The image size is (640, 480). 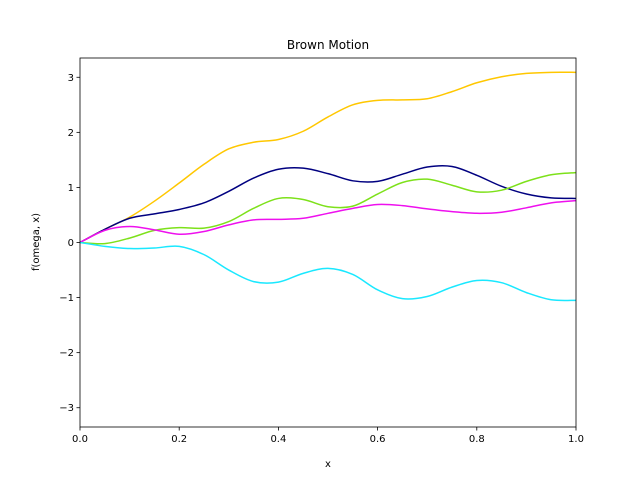 I want to click on y-tick-label: −3, so click(x=66, y=408).